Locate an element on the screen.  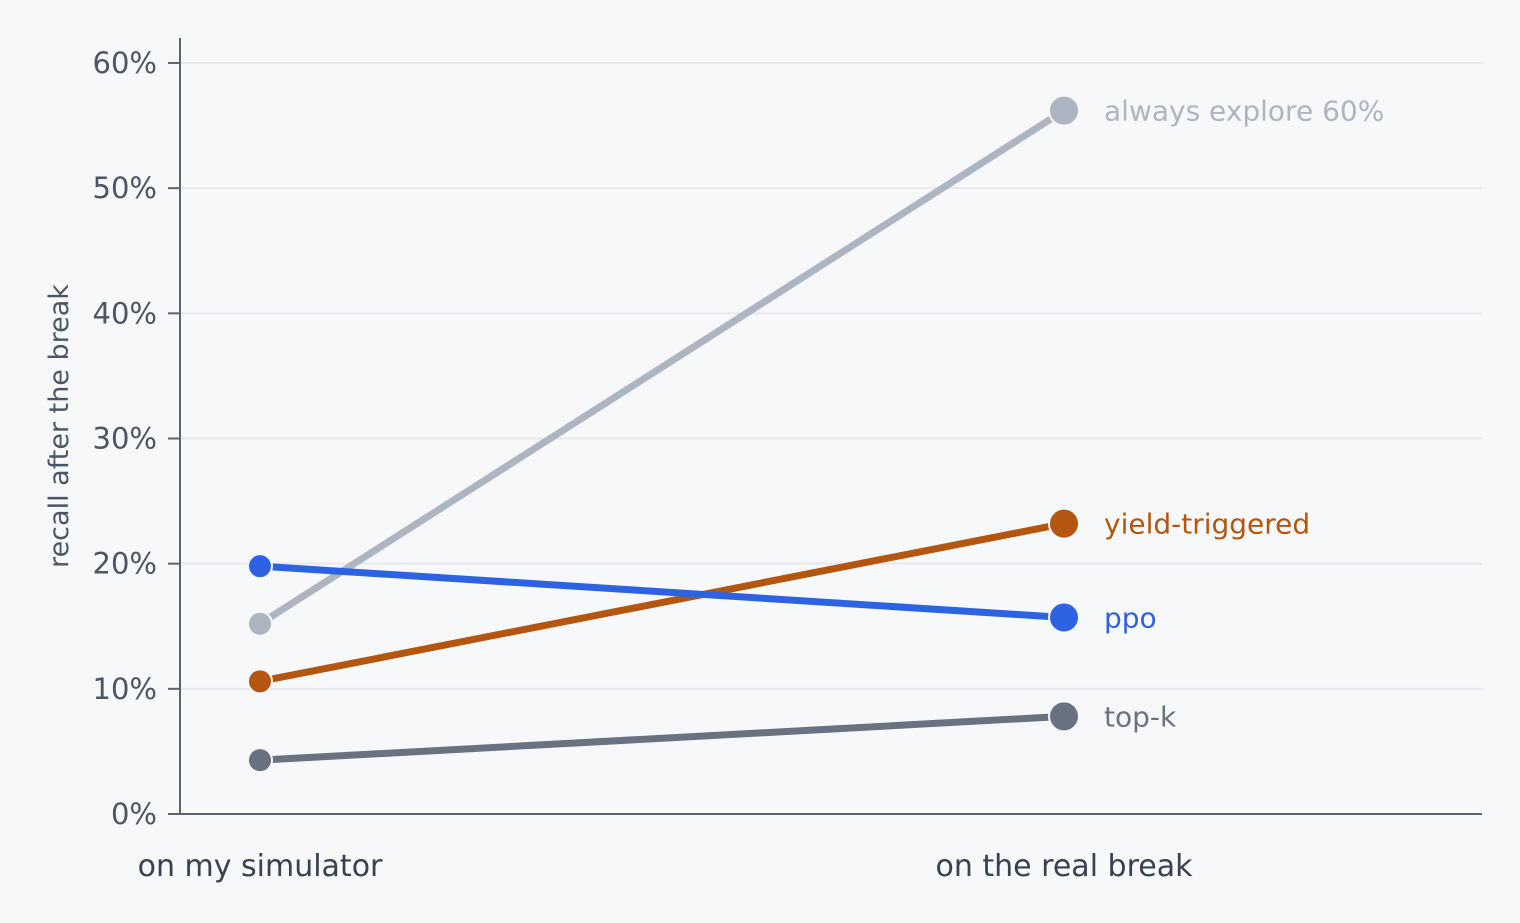
y-tick-label: 60% is located at coordinates (125, 63).